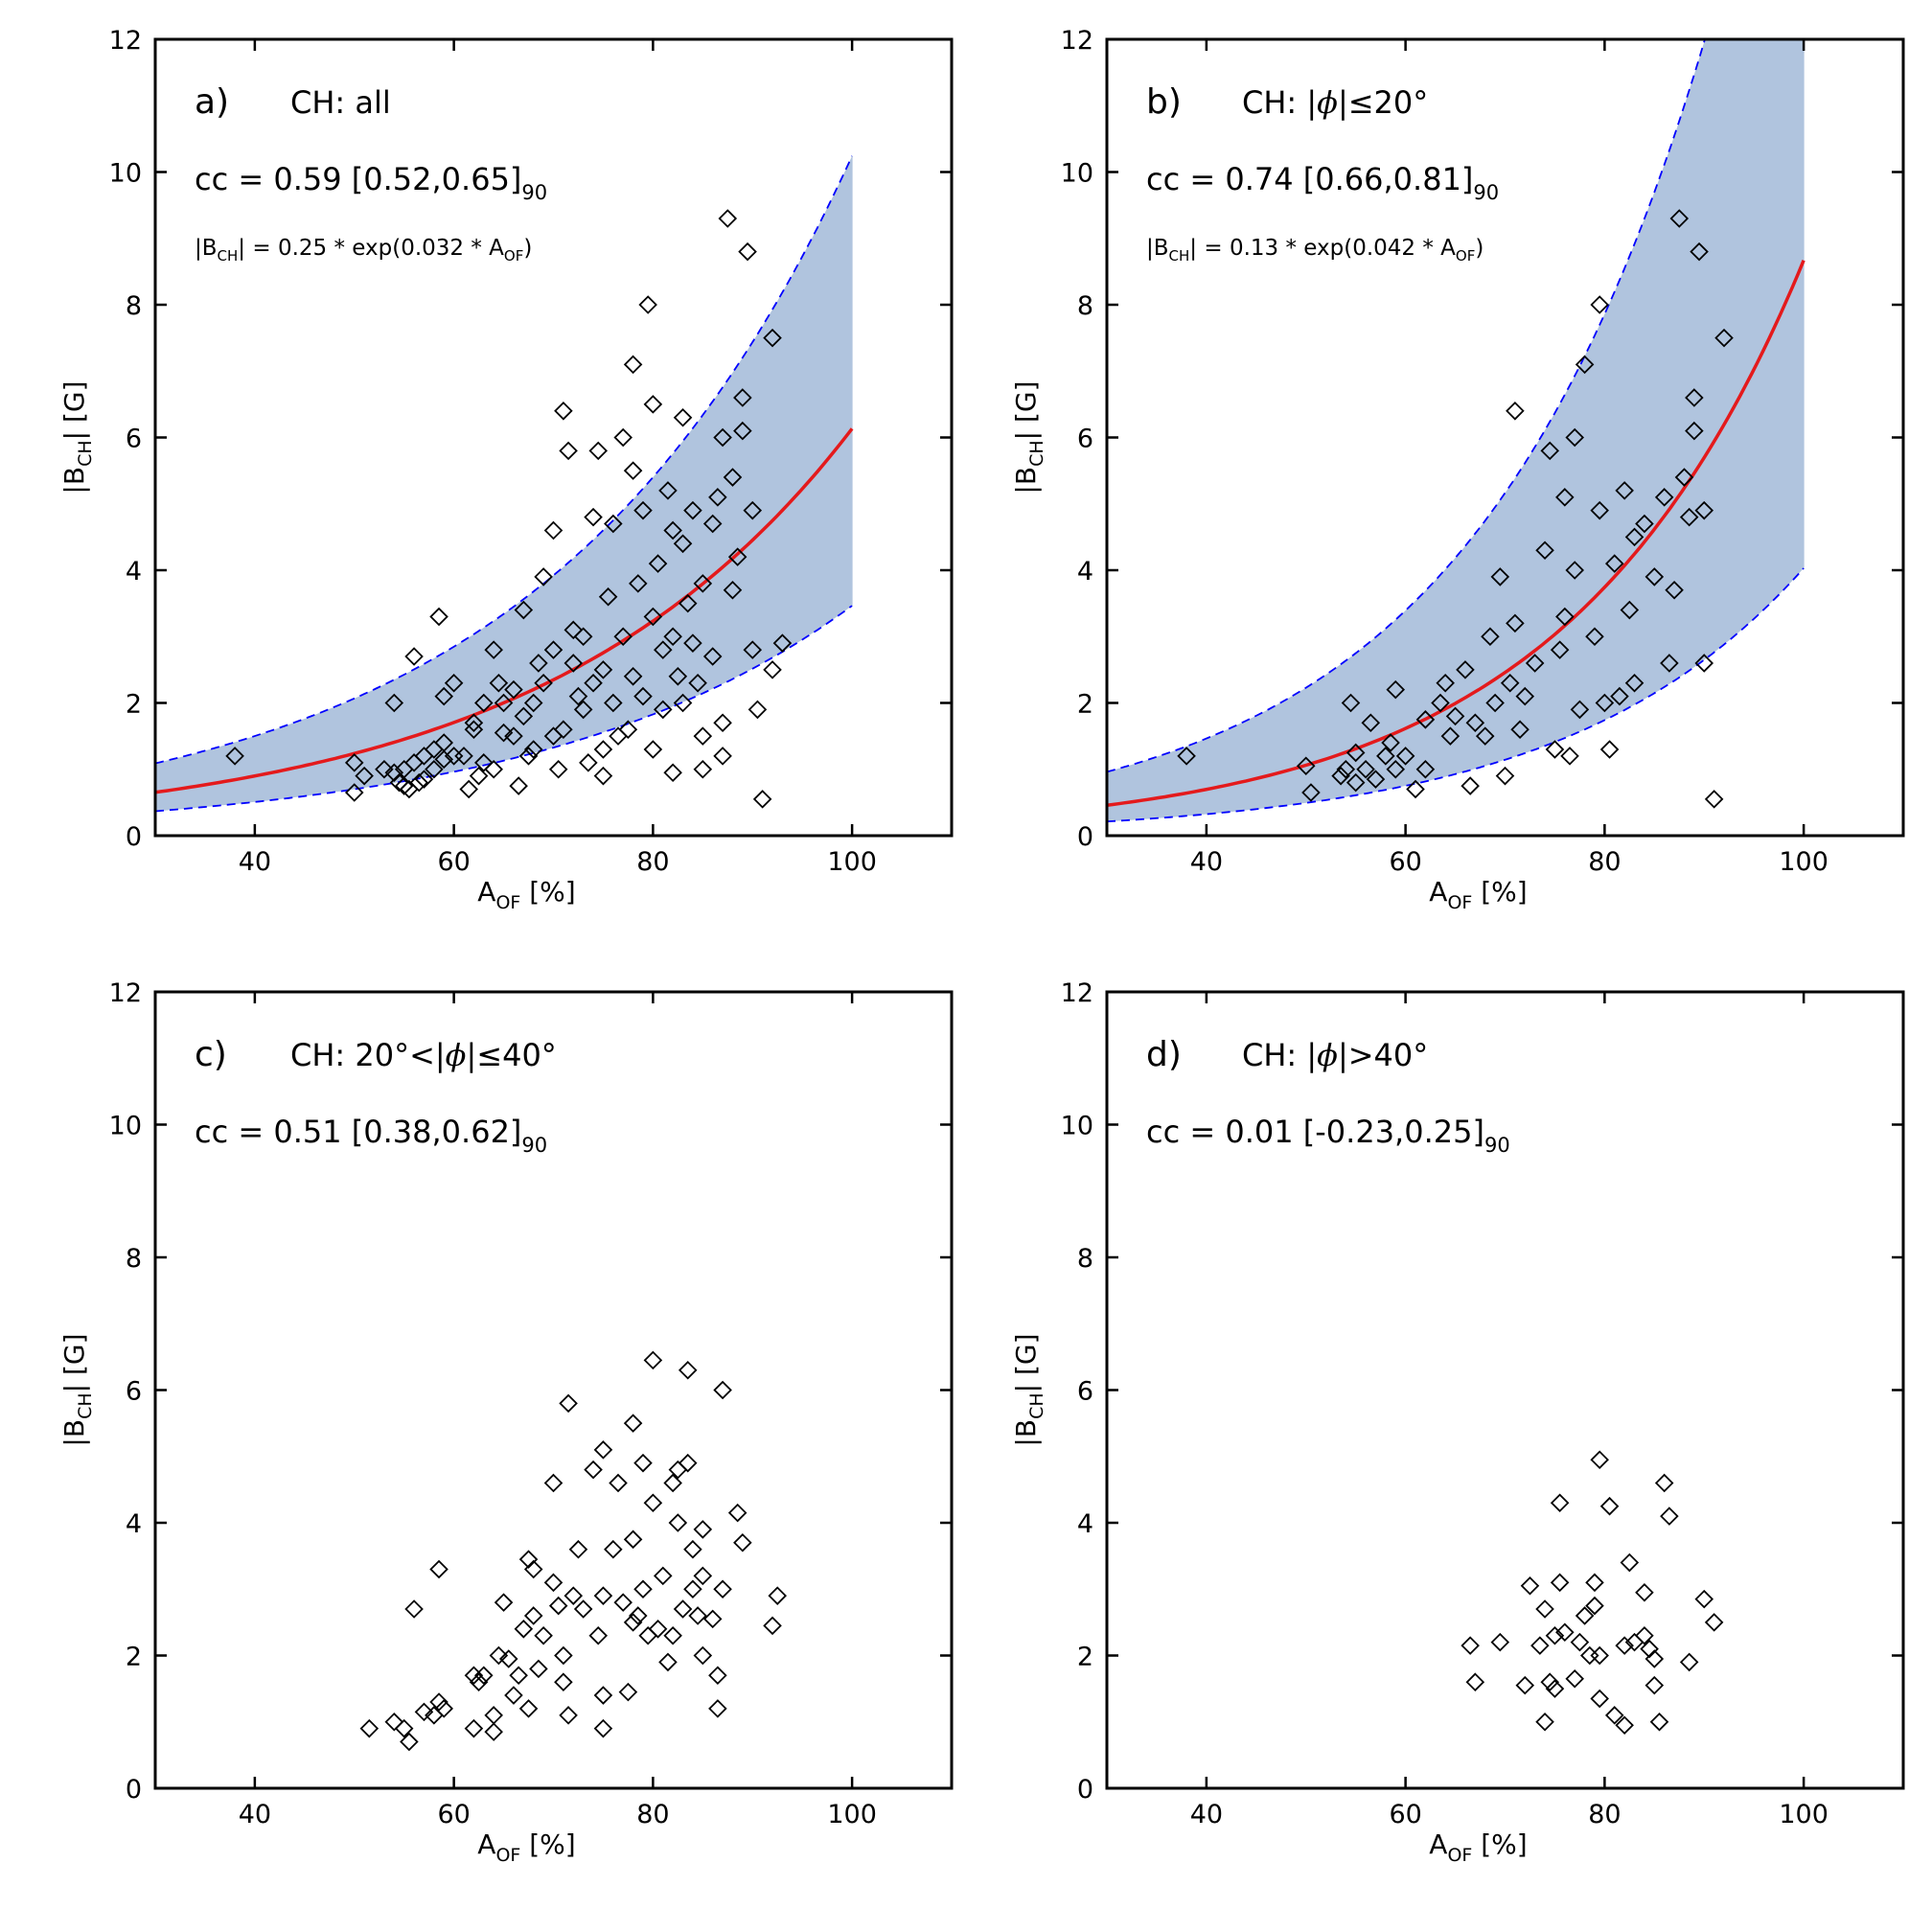  What do you see at coordinates (1085, 1259) in the screenshot?
I see `y-tick-label: 8` at bounding box center [1085, 1259].